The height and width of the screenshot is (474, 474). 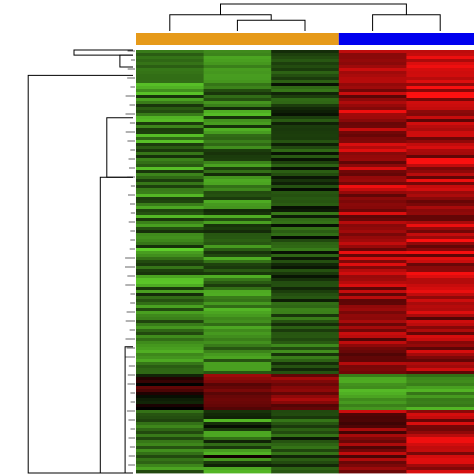 I want to click on column-group-bar-segment, so click(x=406, y=39).